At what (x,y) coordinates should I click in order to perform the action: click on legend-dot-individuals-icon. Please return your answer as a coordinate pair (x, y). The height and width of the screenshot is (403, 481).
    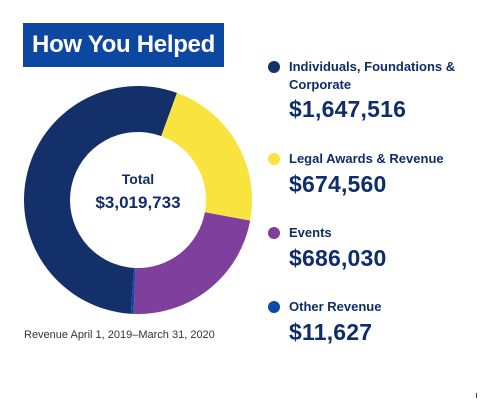
    Looking at the image, I should click on (274, 67).